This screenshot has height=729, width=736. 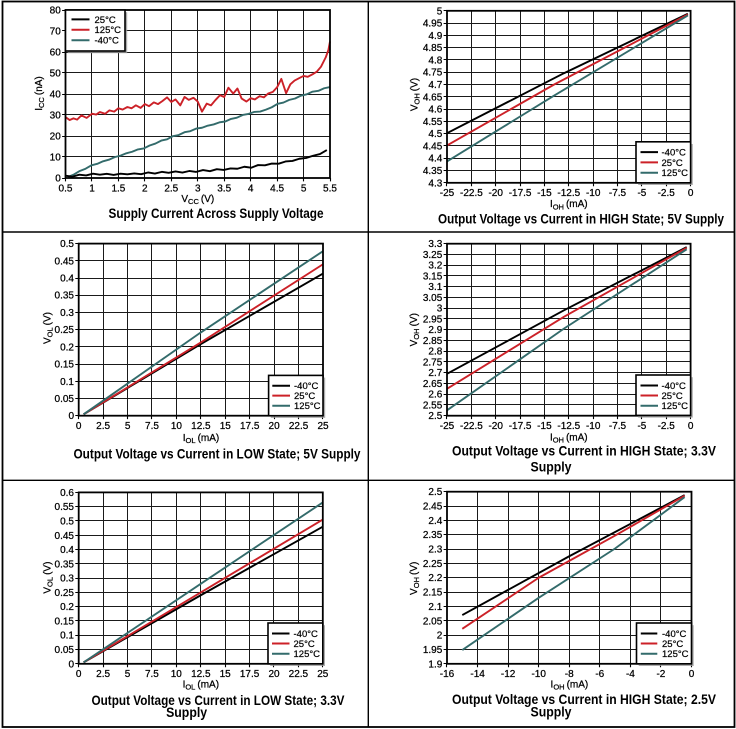 What do you see at coordinates (65, 296) in the screenshot?
I see `svg-text: 0.35` at bounding box center [65, 296].